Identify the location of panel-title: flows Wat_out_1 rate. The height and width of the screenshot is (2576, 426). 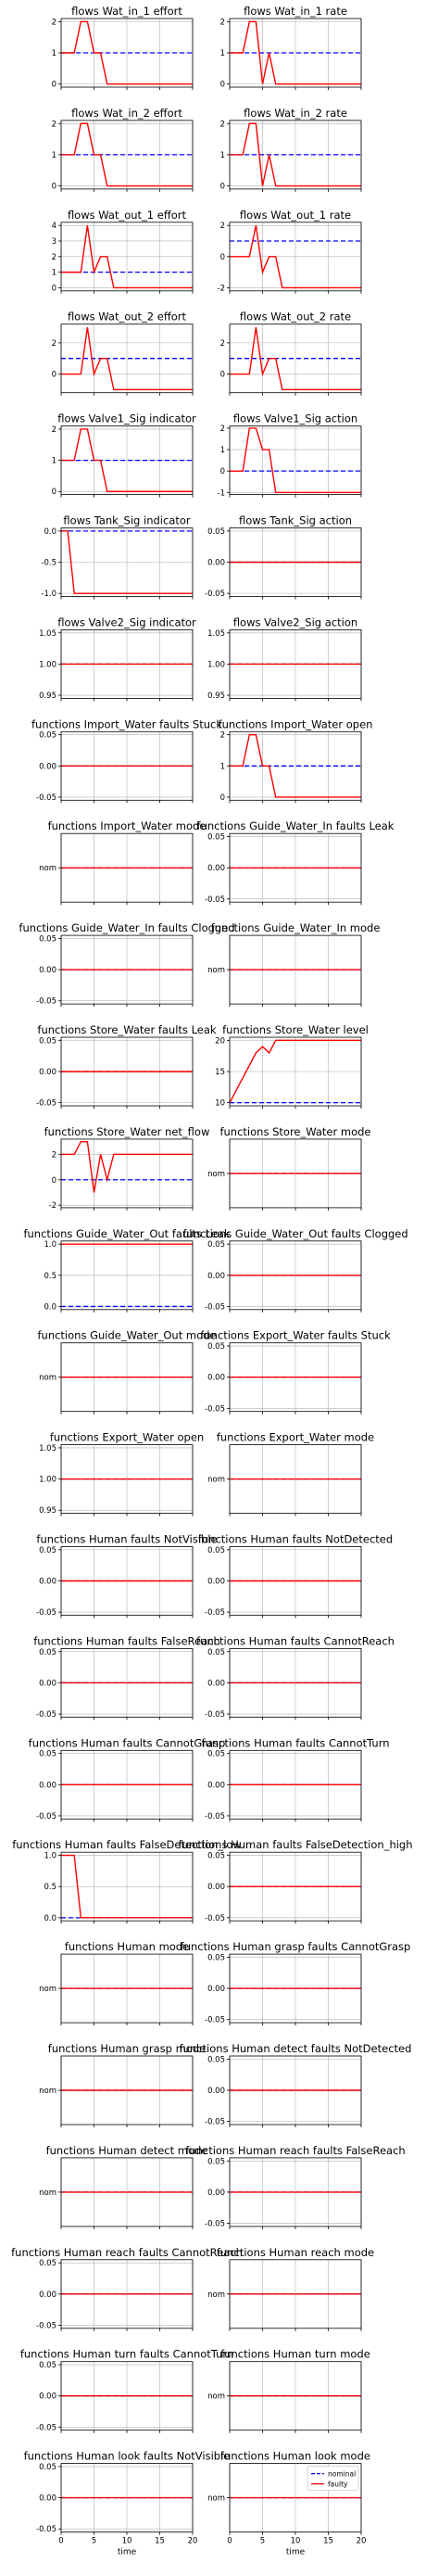
(295, 215).